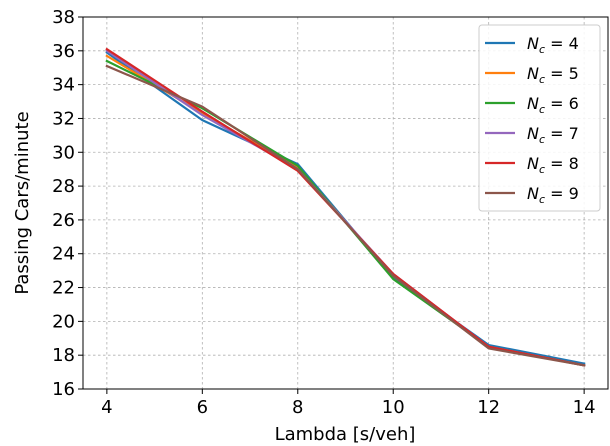 This screenshot has height=446, width=610. What do you see at coordinates (488, 407) in the screenshot?
I see `x-tick-label: 12` at bounding box center [488, 407].